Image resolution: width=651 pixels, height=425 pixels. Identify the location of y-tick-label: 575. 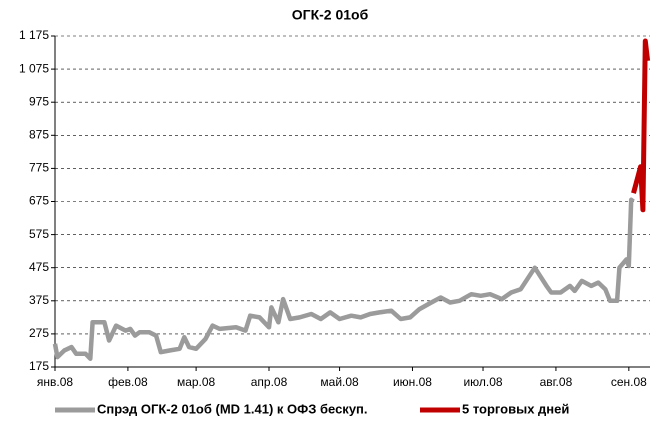
(39, 234).